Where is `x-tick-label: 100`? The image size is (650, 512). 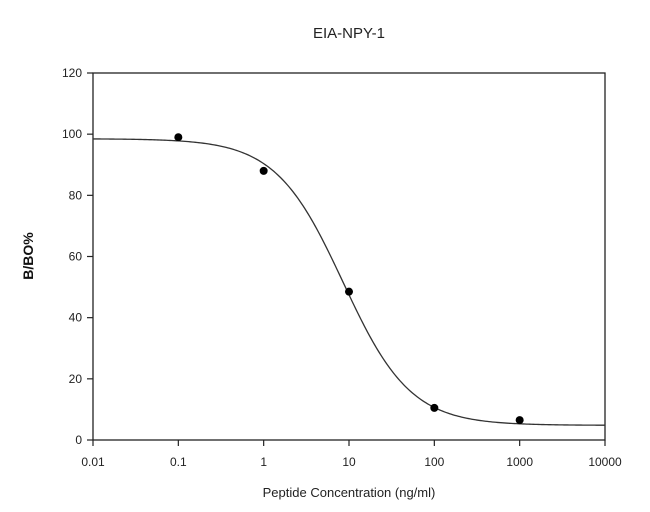
x-tick-label: 100 is located at coordinates (434, 462).